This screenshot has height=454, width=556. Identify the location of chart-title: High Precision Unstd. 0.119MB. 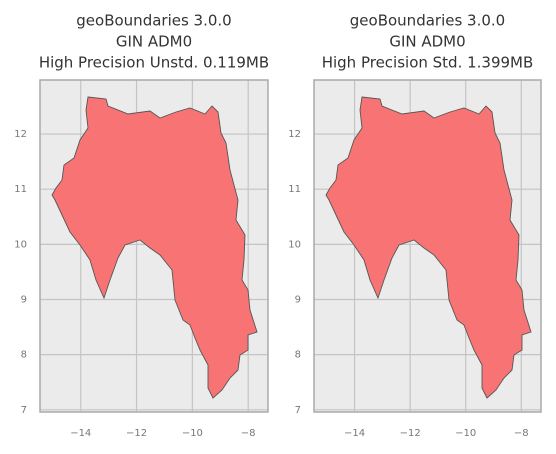
(154, 63).